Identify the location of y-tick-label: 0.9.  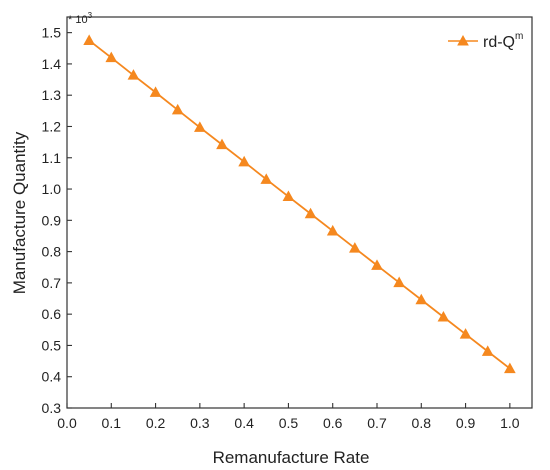
(52, 220).